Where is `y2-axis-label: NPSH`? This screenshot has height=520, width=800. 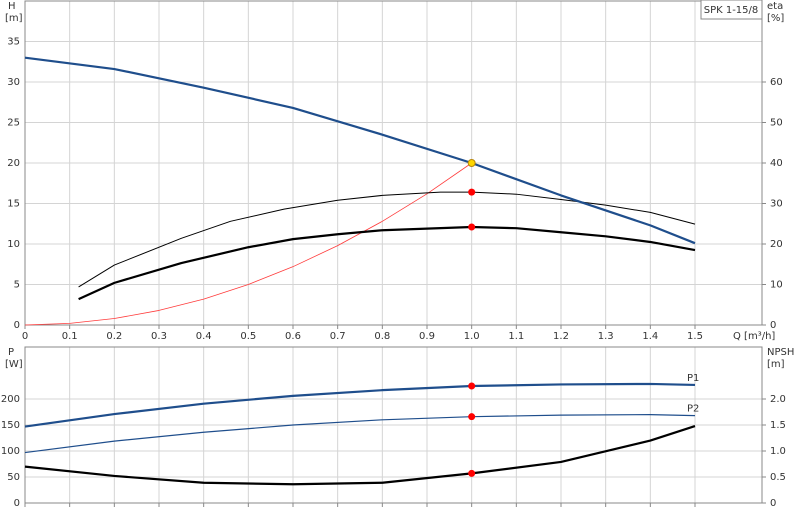 y2-axis-label: NPSH is located at coordinates (780, 352).